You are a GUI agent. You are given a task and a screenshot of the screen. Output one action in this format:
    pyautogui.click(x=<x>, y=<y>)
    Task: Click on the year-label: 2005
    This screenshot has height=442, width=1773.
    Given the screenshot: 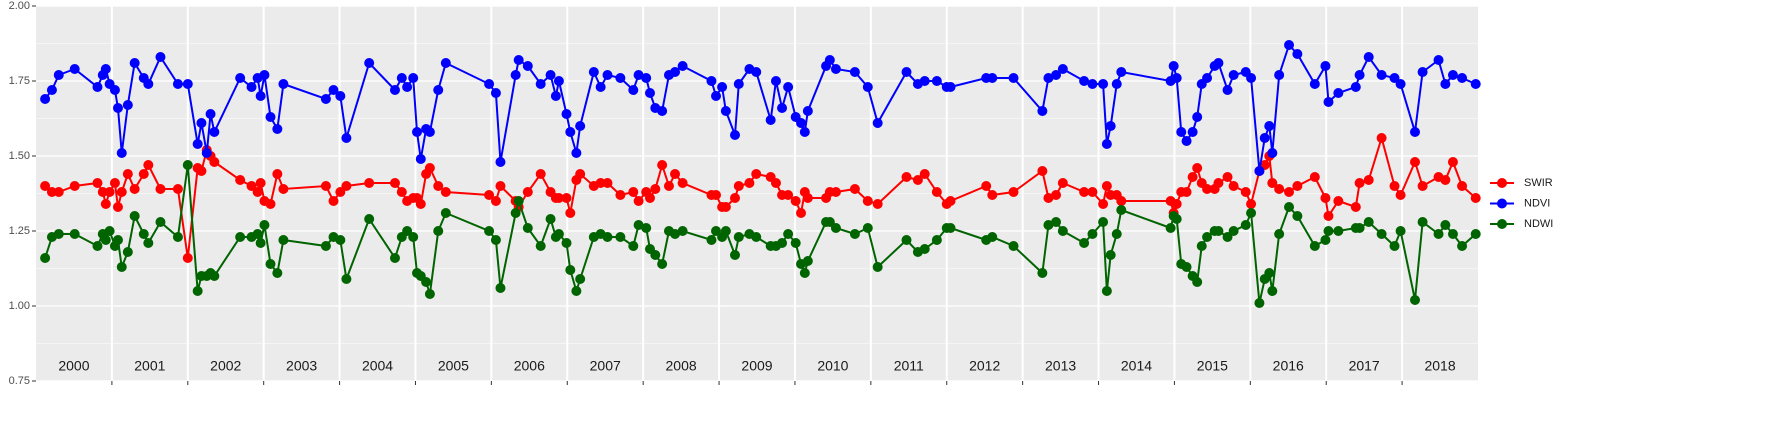 What is the action you would take?
    pyautogui.click(x=453, y=366)
    